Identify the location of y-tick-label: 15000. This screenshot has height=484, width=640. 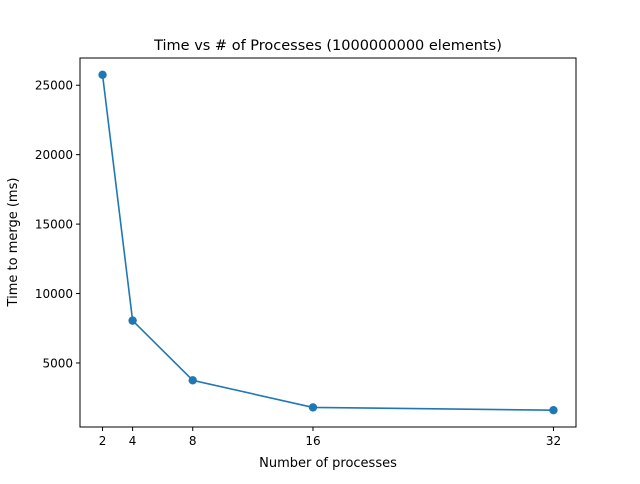
(54, 225).